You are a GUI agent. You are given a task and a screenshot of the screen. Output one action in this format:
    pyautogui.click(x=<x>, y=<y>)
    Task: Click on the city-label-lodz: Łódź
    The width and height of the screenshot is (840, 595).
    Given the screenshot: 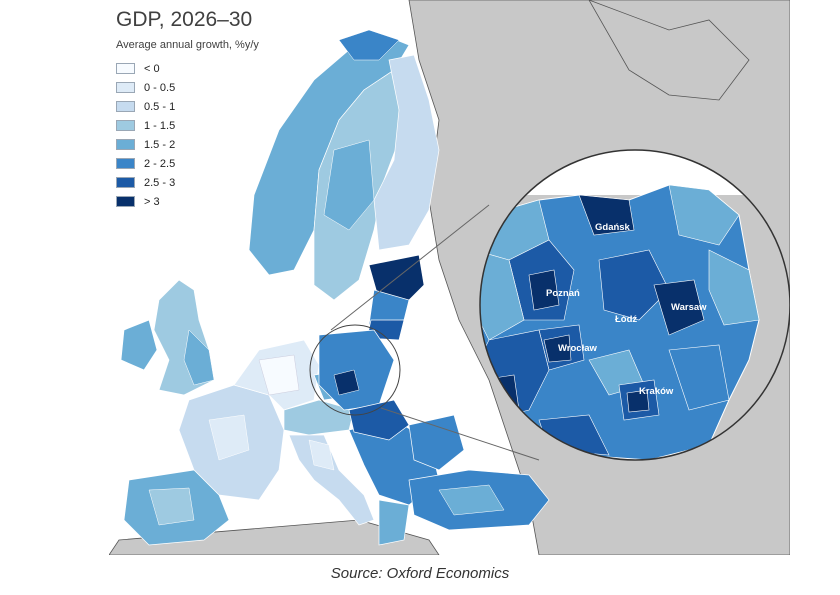 What is the action you would take?
    pyautogui.click(x=626, y=319)
    